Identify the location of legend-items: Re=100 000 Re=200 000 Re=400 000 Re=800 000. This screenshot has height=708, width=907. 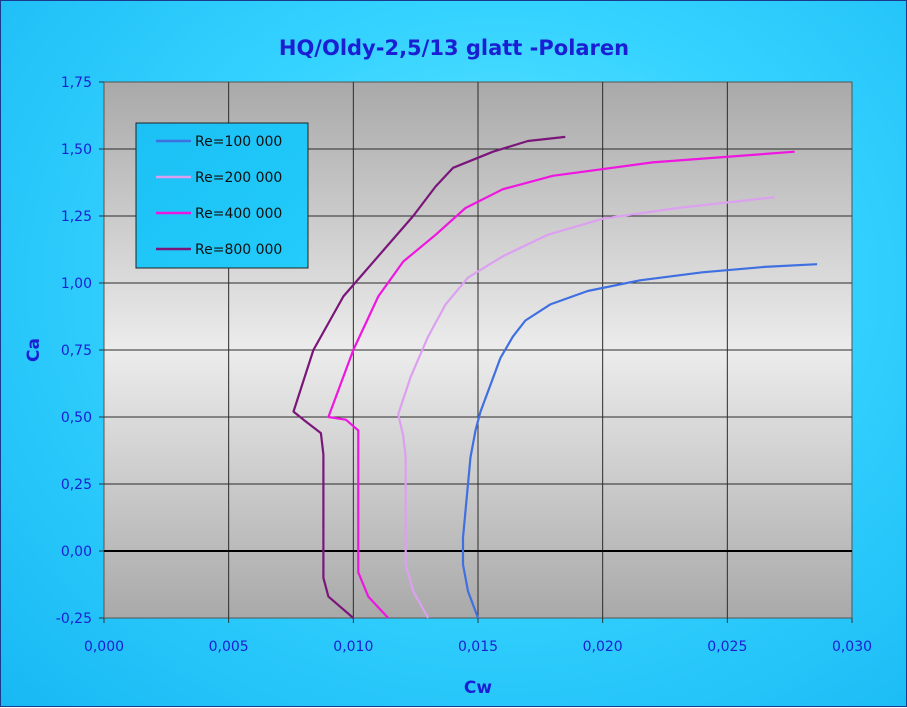
(219, 196).